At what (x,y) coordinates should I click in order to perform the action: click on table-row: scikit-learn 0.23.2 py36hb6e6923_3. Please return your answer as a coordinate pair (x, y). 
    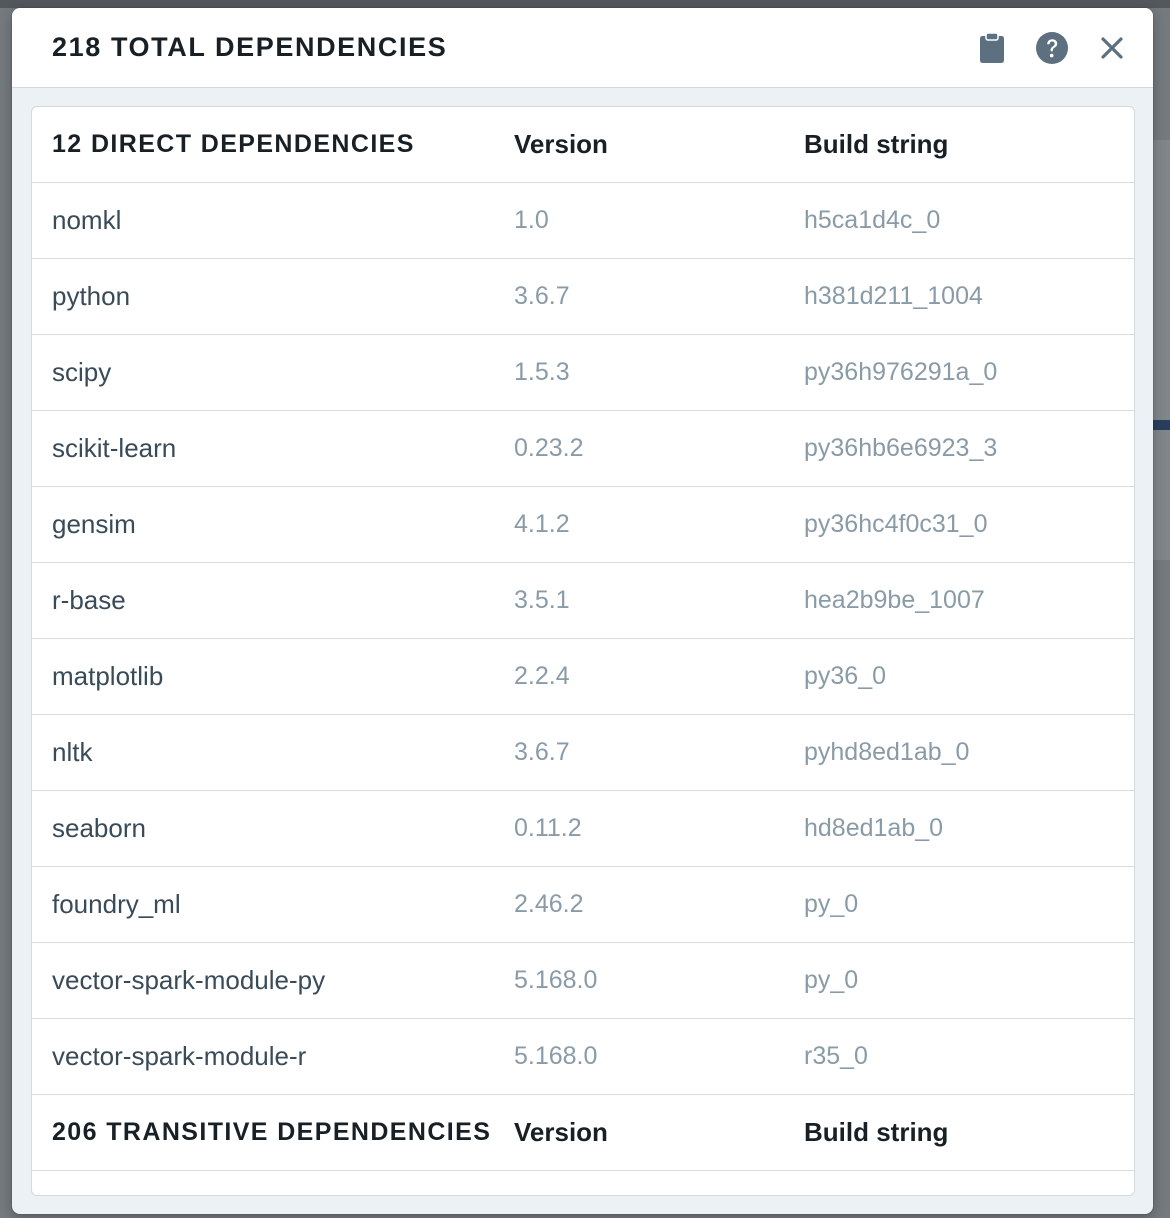
    Looking at the image, I should click on (583, 449).